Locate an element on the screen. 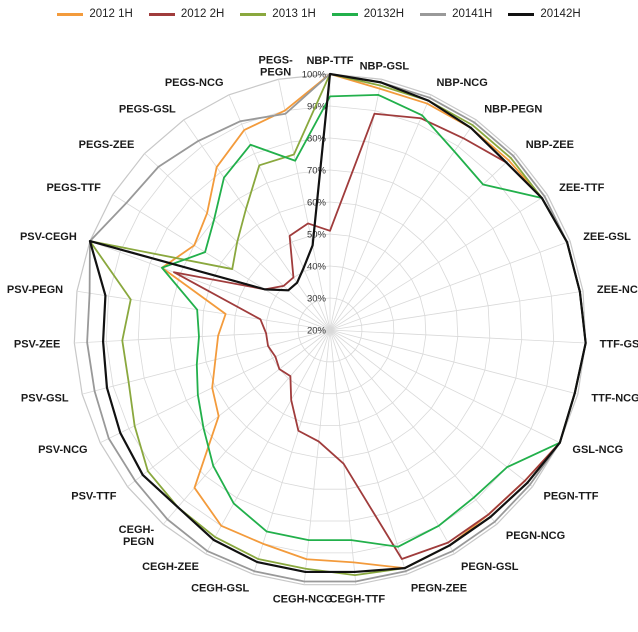  category-label: CEGH-GSL is located at coordinates (220, 589).